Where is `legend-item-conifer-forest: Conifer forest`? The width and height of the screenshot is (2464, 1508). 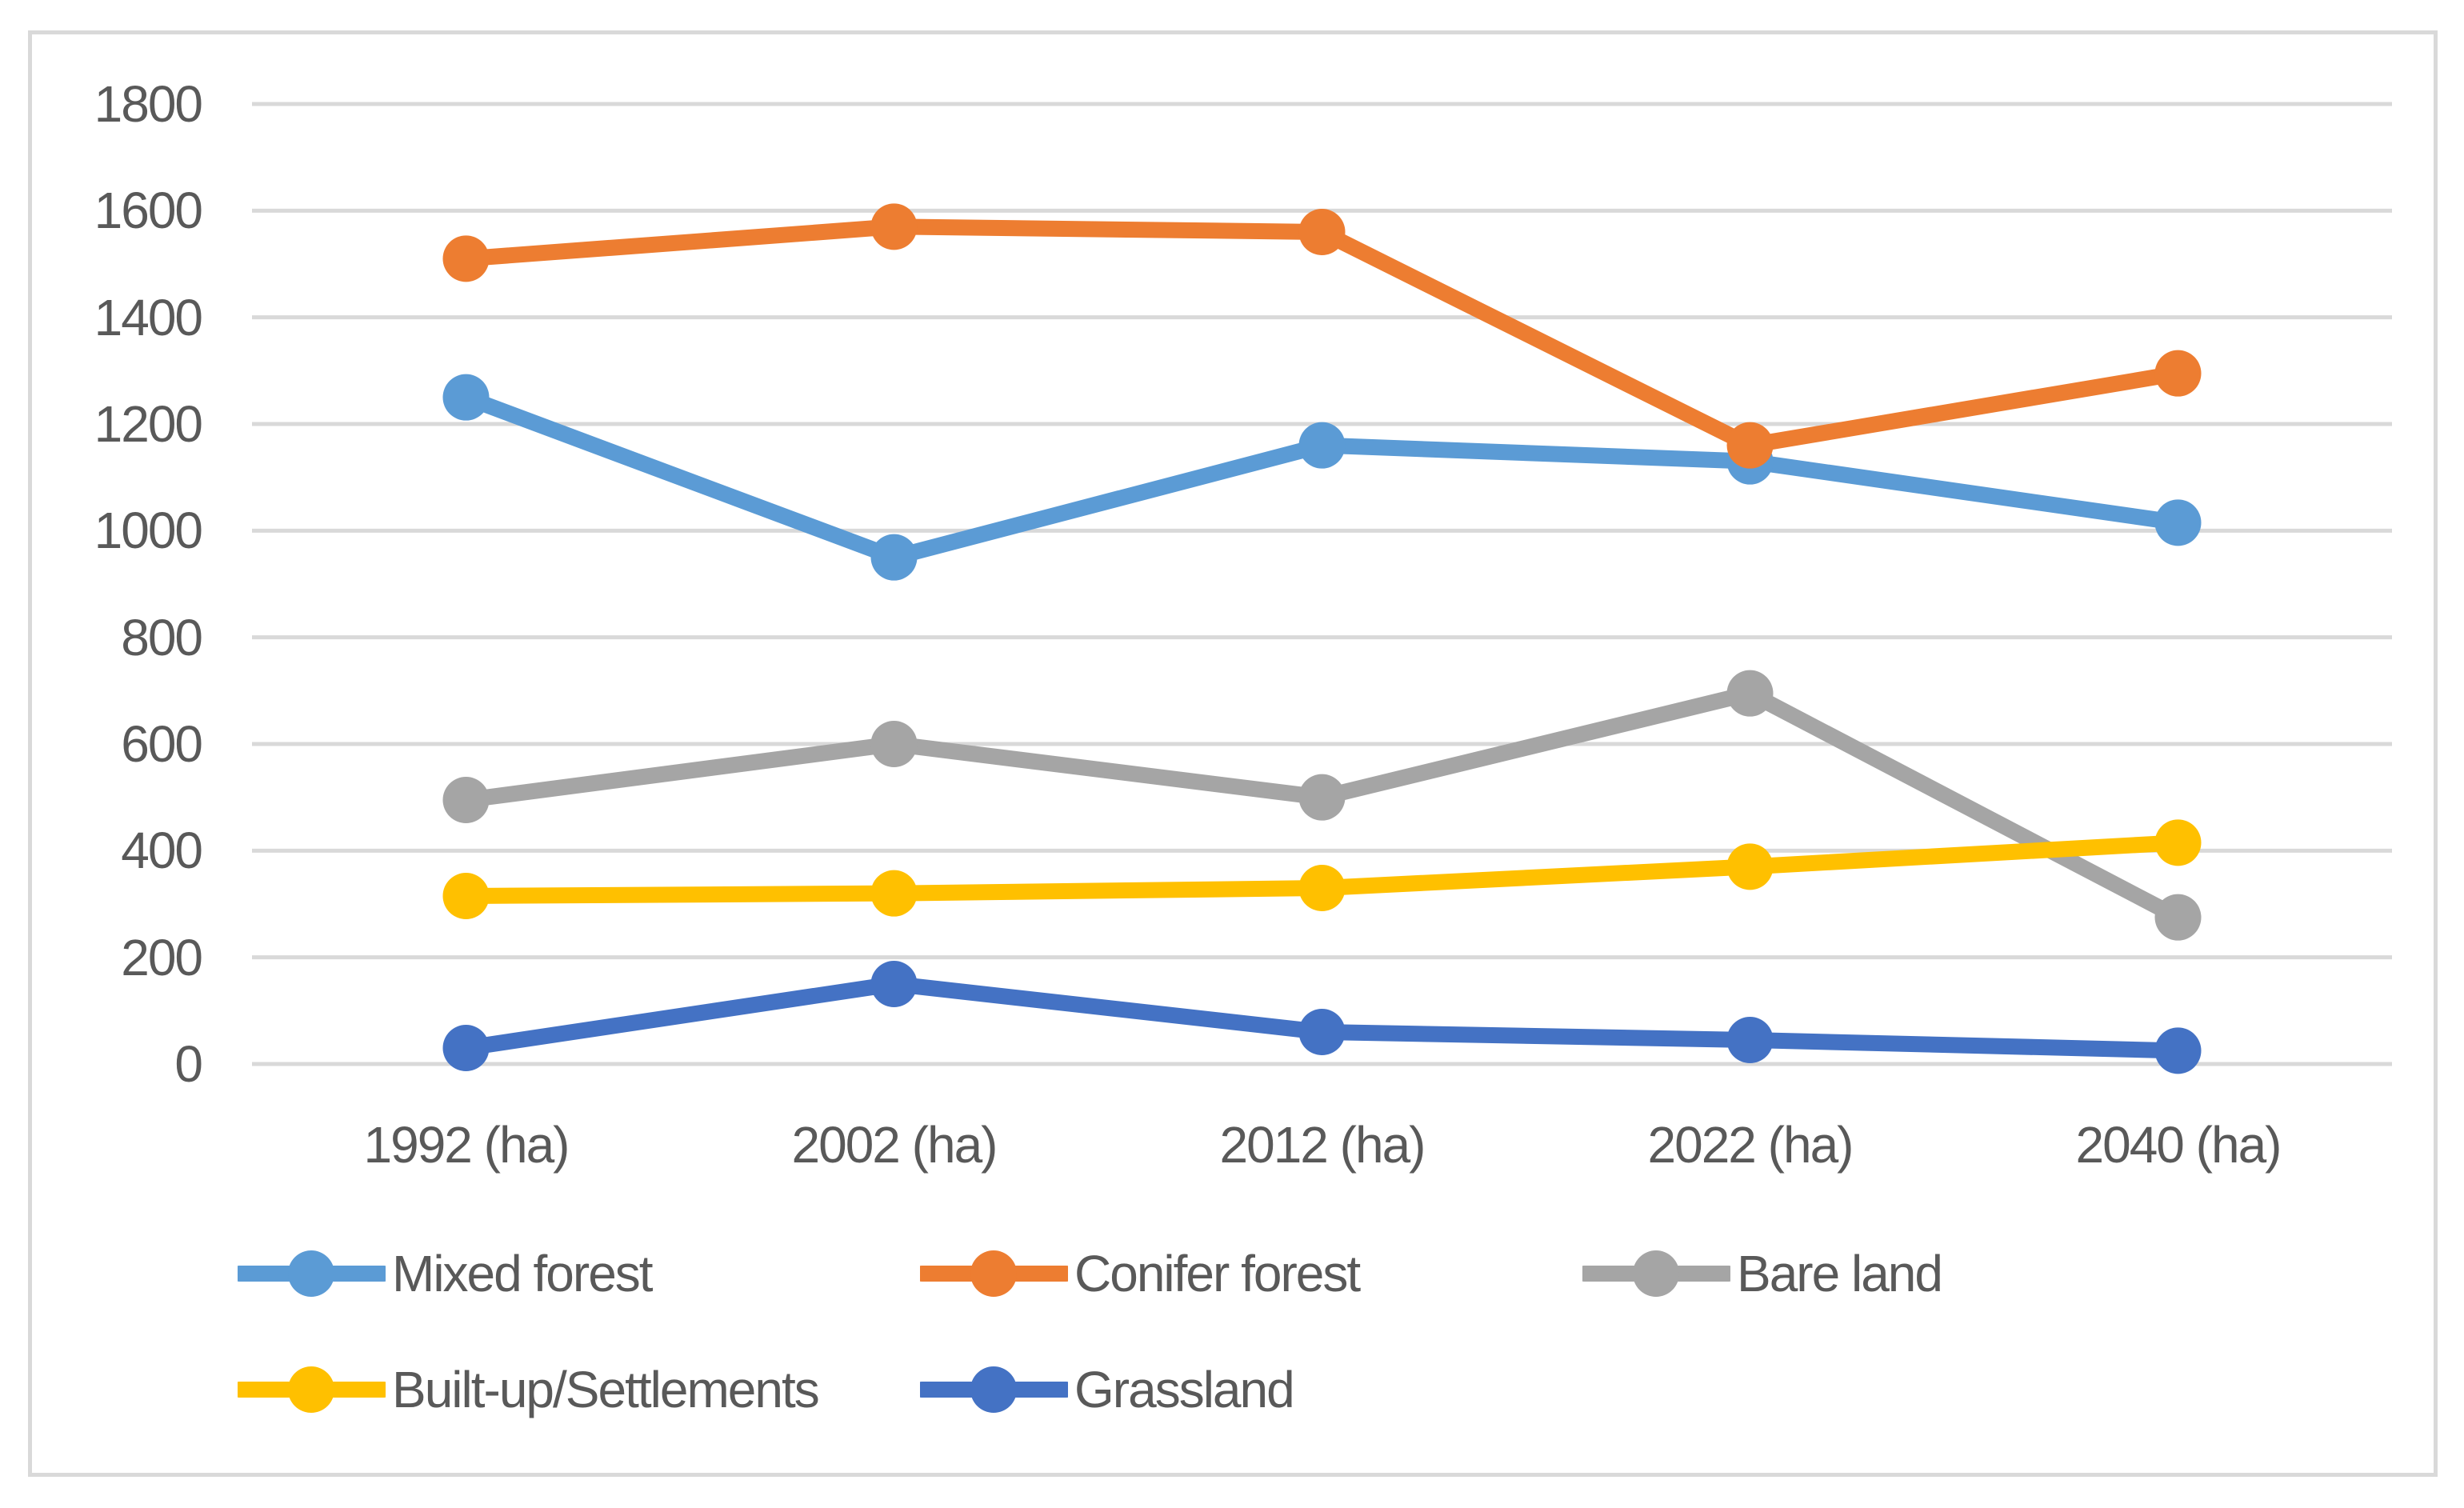 legend-item-conifer-forest: Conifer forest is located at coordinates (1140, 1273).